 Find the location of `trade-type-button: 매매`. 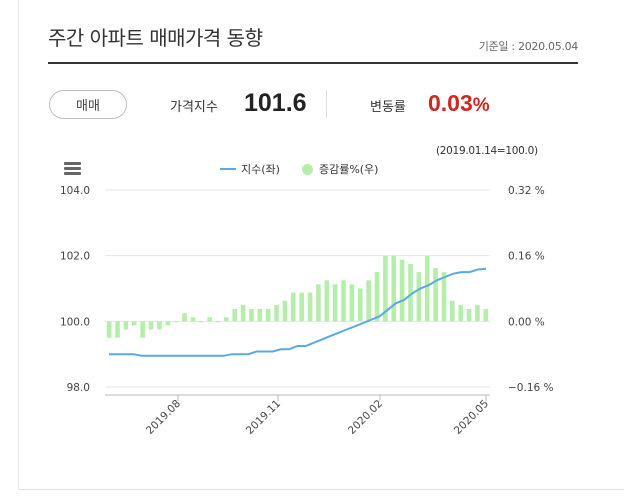

trade-type-button: 매매 is located at coordinates (88, 104).